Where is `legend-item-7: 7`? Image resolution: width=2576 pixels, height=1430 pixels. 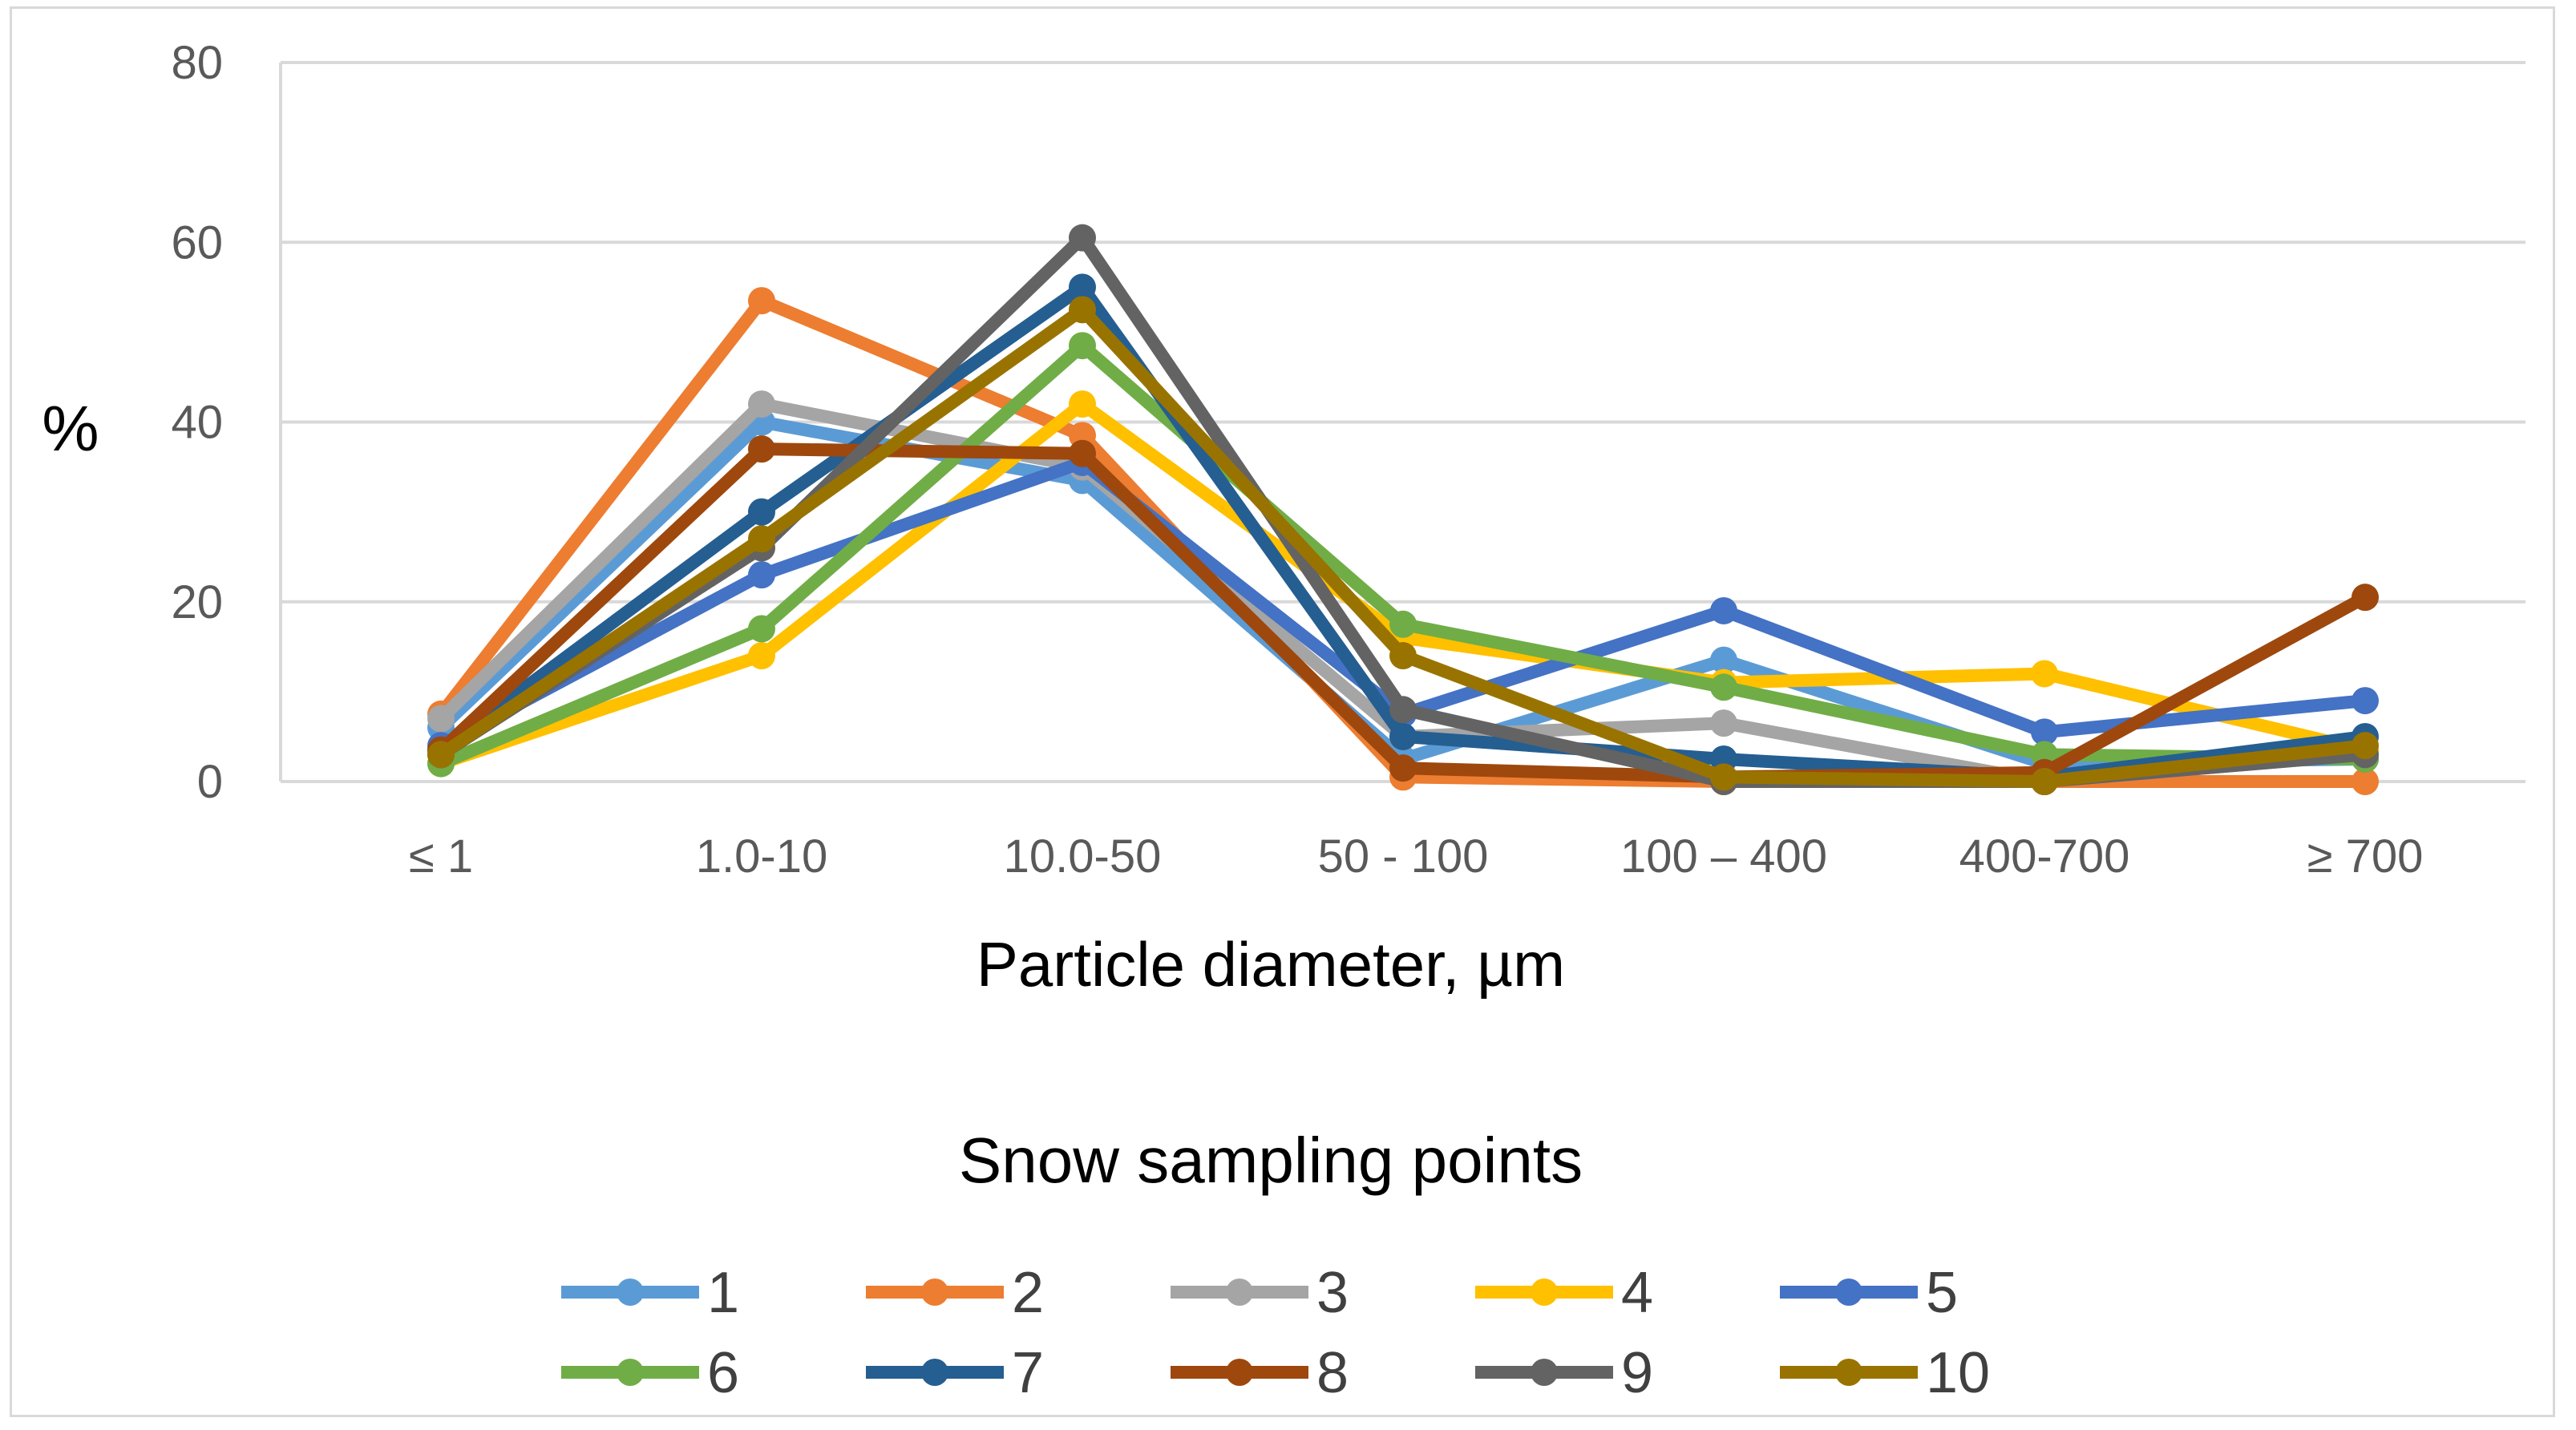 legend-item-7: 7 is located at coordinates (955, 1373).